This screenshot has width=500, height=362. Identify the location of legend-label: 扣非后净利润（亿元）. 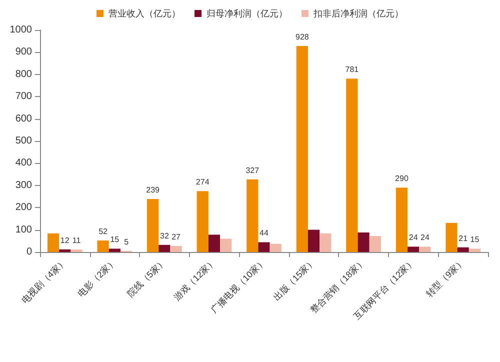
(358, 13).